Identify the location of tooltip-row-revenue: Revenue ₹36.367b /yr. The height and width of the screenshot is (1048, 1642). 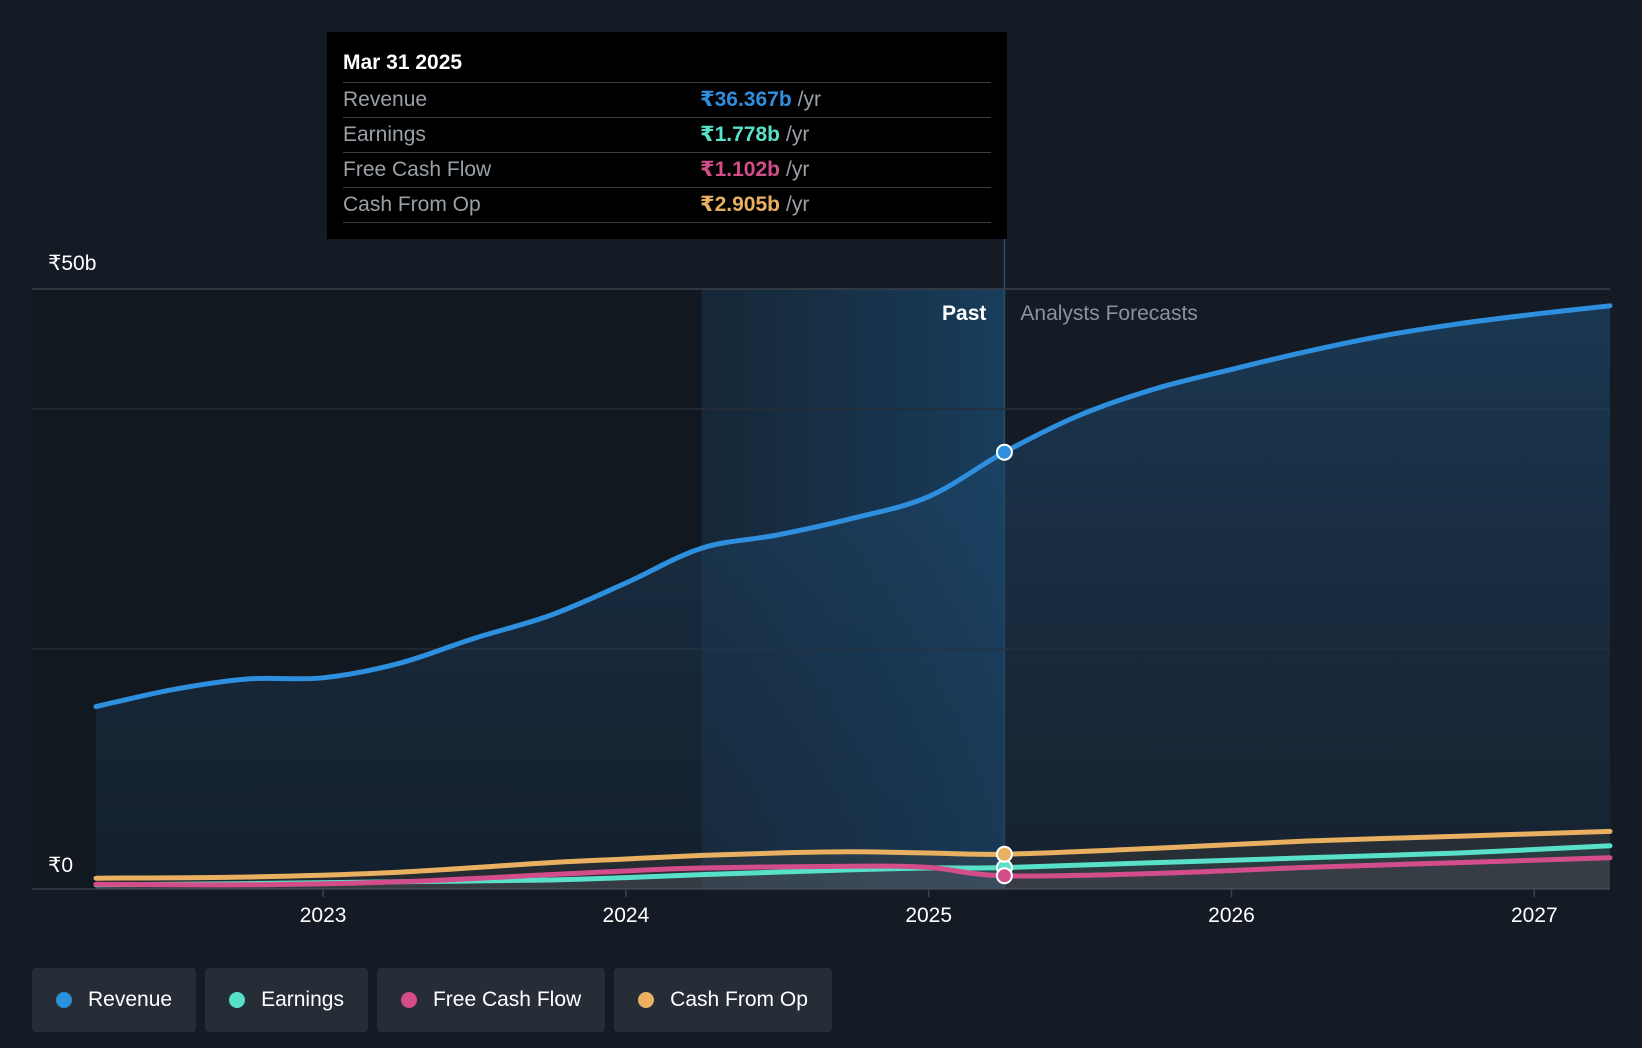
(667, 99).